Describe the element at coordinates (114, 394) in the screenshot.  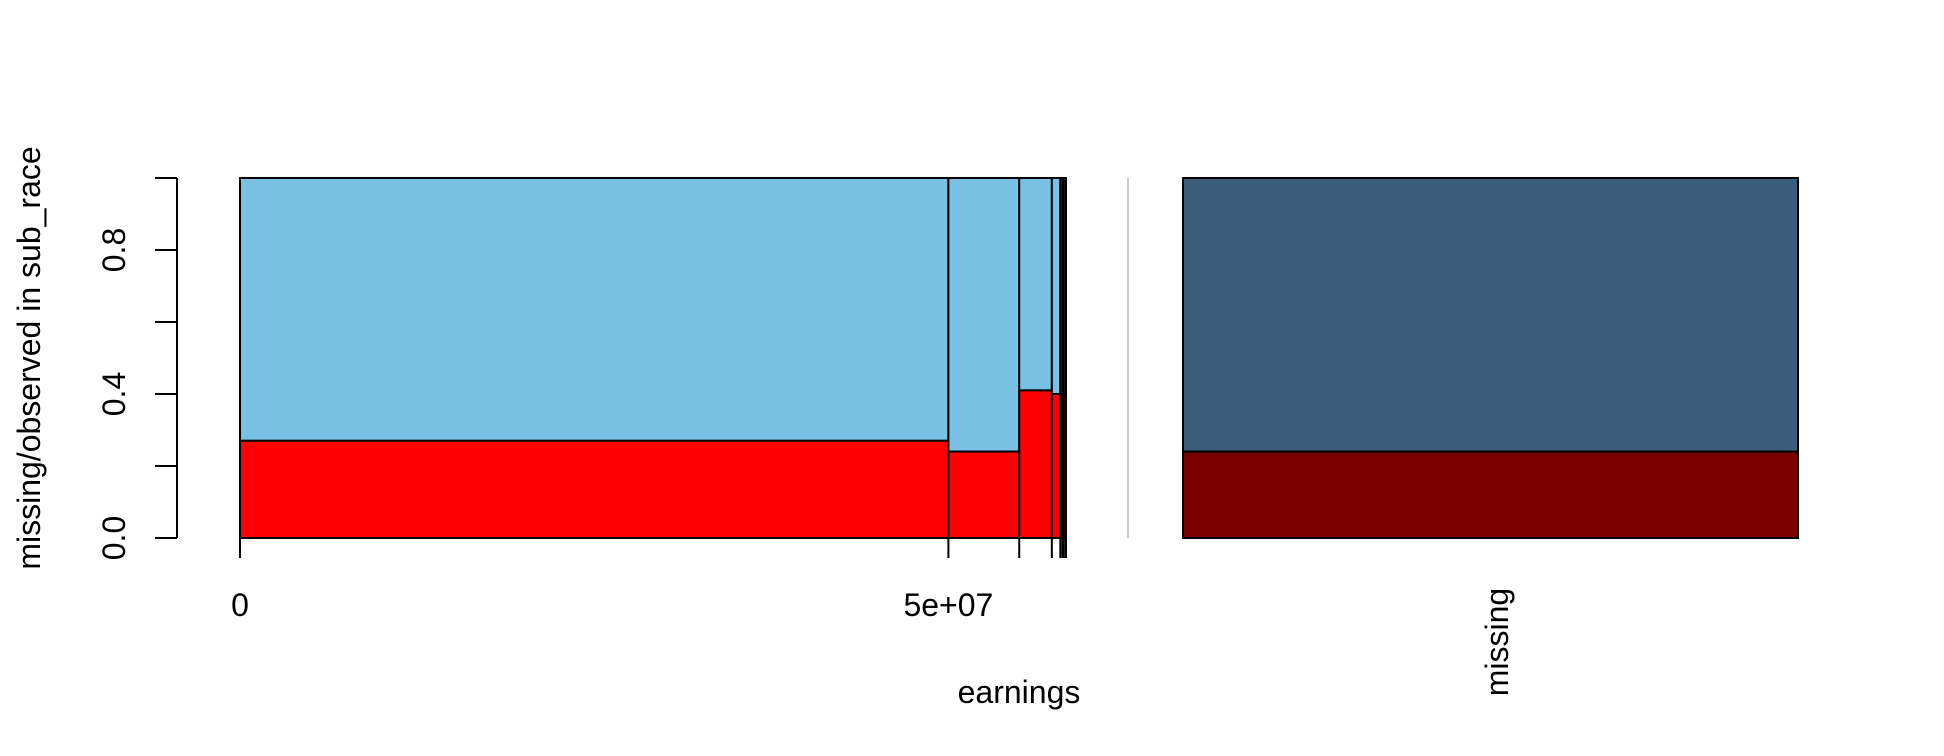
I see `y-tick-label: 0.4` at that location.